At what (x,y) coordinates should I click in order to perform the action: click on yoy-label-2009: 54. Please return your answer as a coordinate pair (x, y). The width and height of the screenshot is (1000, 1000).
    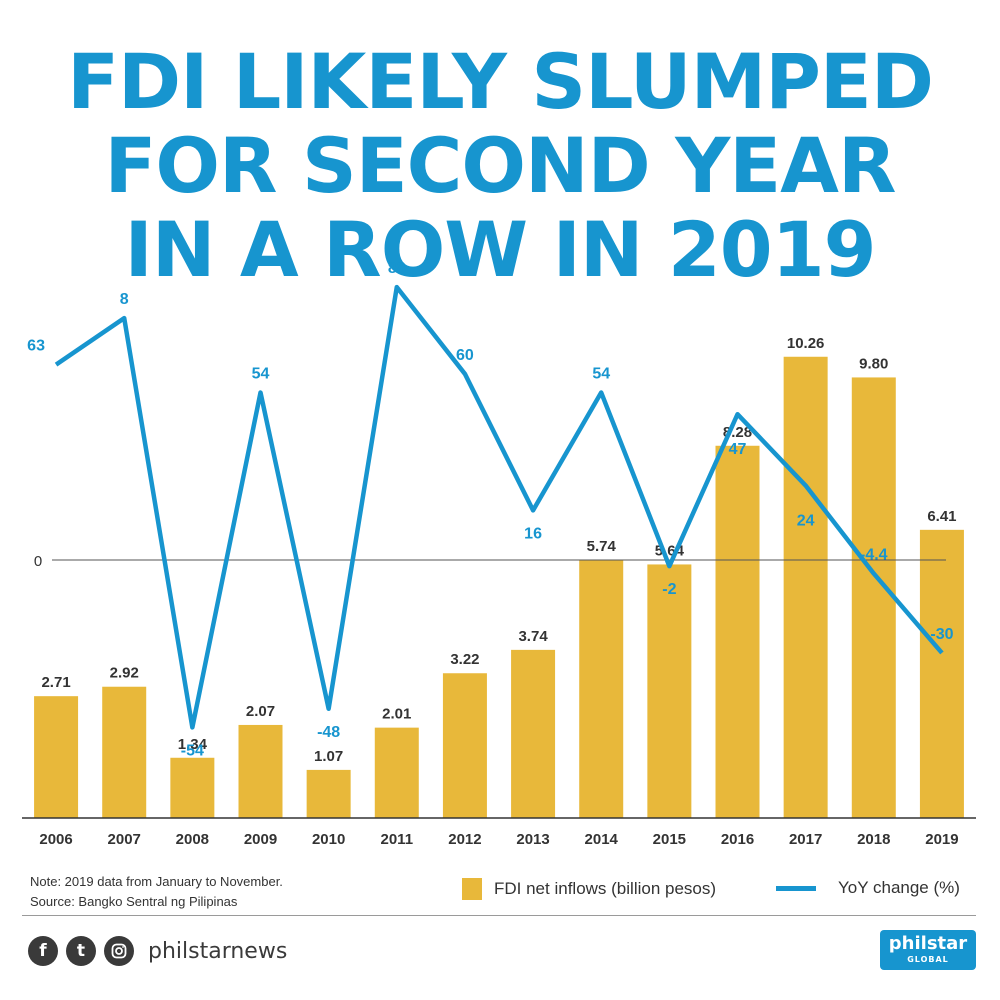
    Looking at the image, I should click on (261, 374).